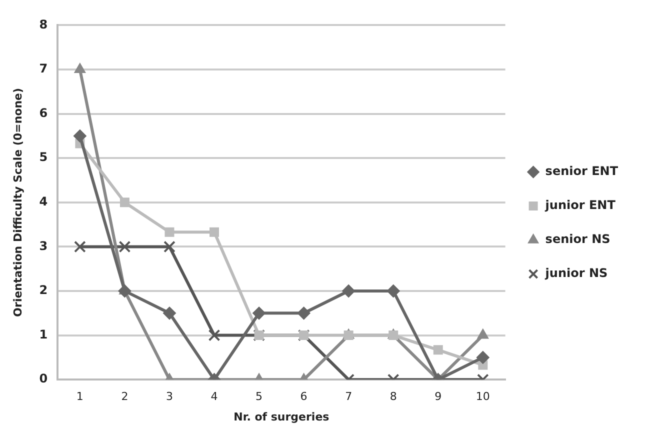 Image resolution: width=646 pixels, height=438 pixels. I want to click on x-tick-label: 8, so click(393, 397).